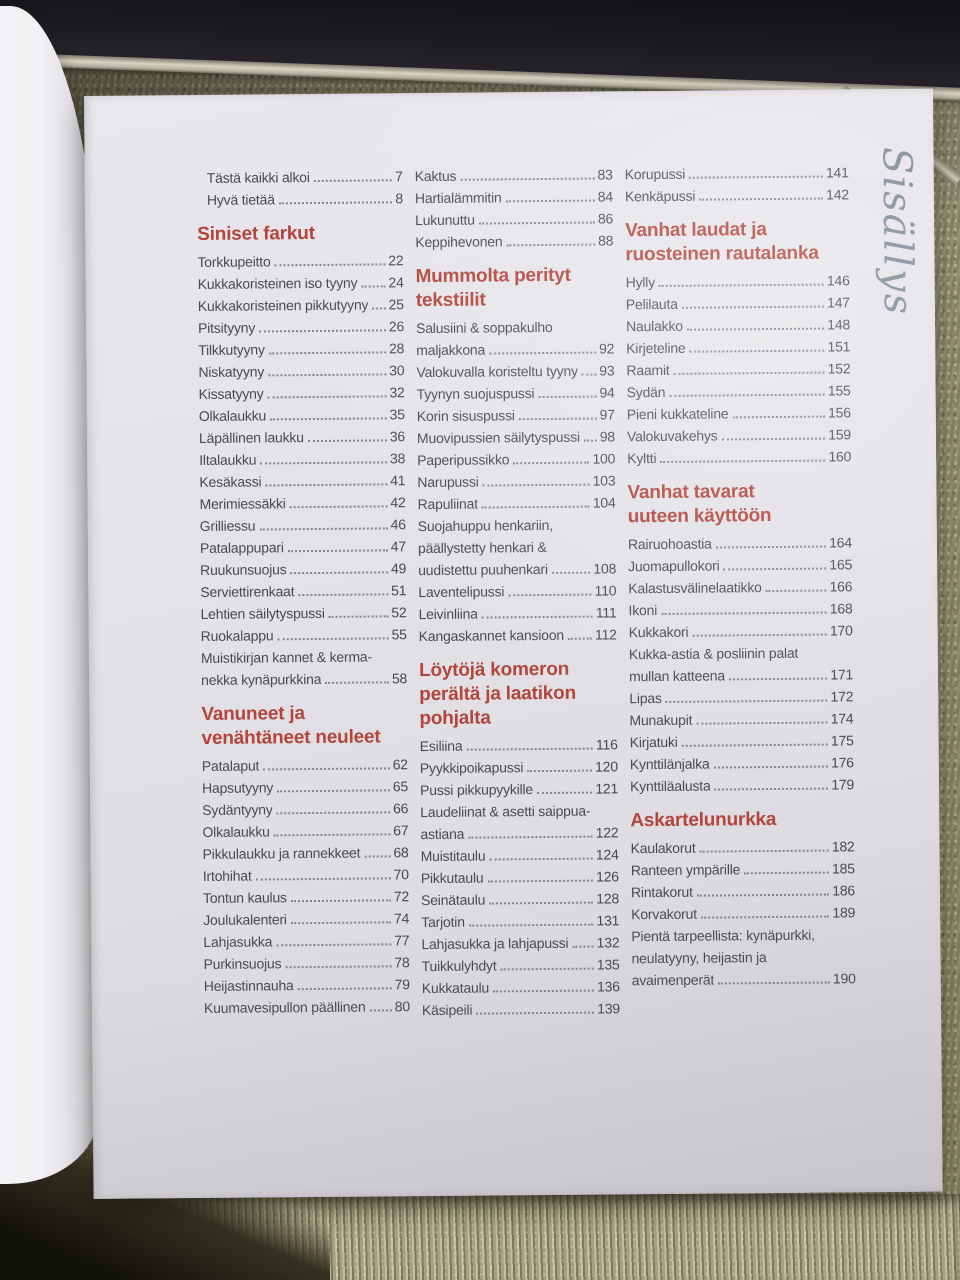 This screenshot has width=960, height=1280. What do you see at coordinates (841, 630) in the screenshot?
I see `page-number: 170` at bounding box center [841, 630].